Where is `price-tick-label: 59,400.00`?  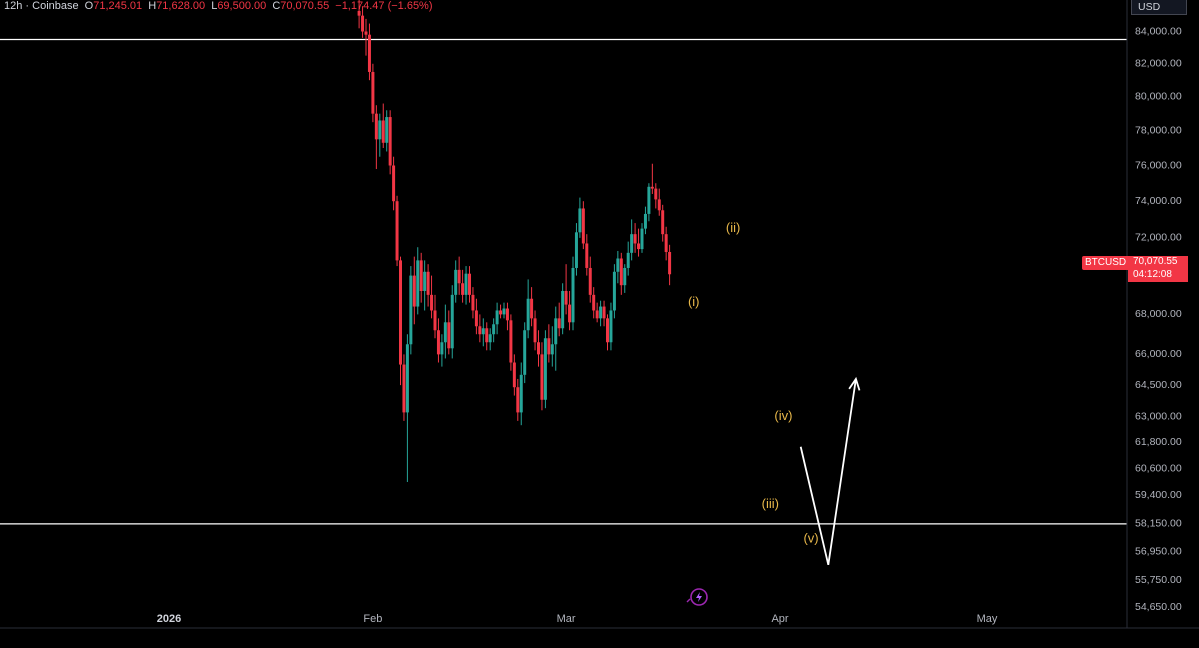 price-tick-label: 59,400.00 is located at coordinates (1158, 495).